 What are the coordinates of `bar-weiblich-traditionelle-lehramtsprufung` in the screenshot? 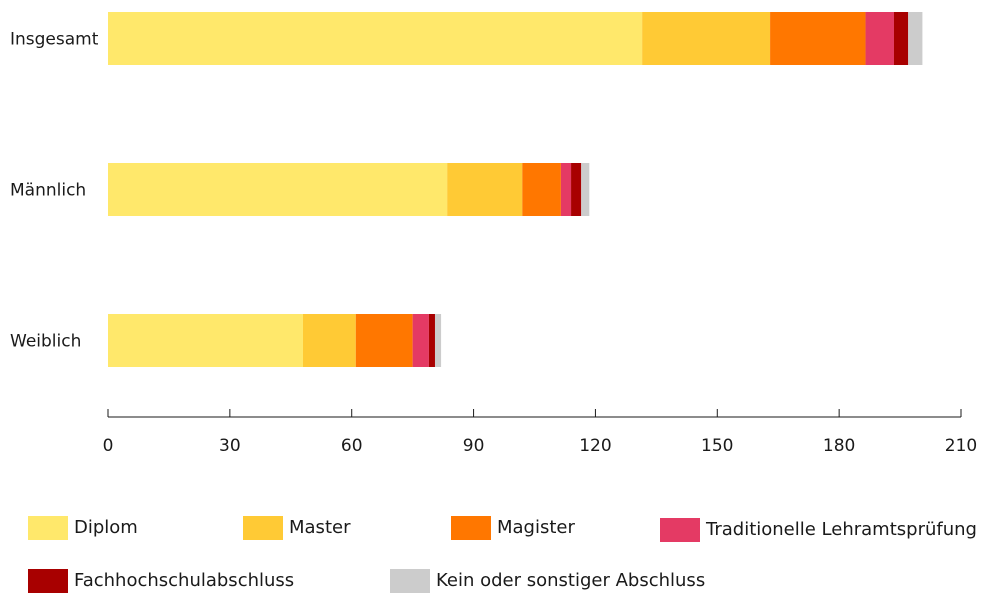 It's located at (420, 340).